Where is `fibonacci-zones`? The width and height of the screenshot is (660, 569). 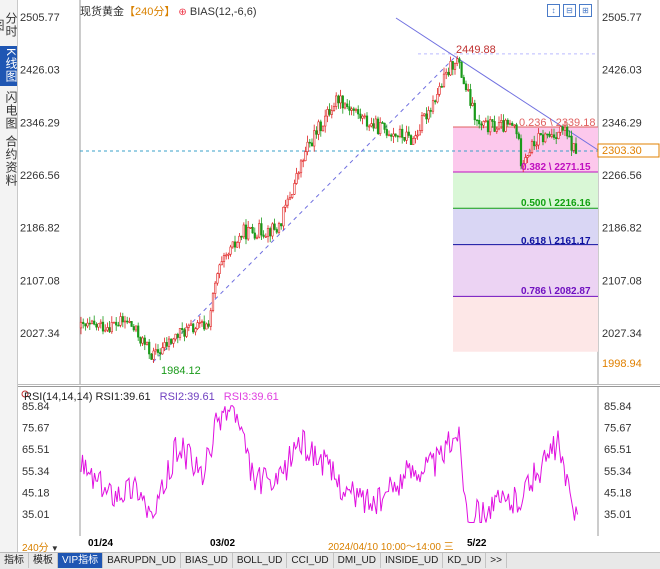 fibonacci-zones is located at coordinates (508, 202).